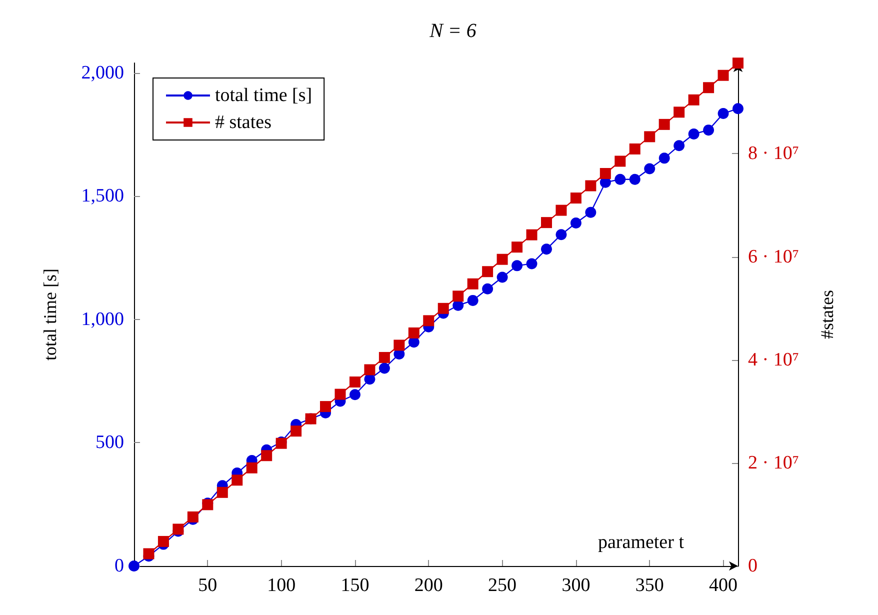  What do you see at coordinates (428, 585) in the screenshot?
I see `x-tick-label: 200` at bounding box center [428, 585].